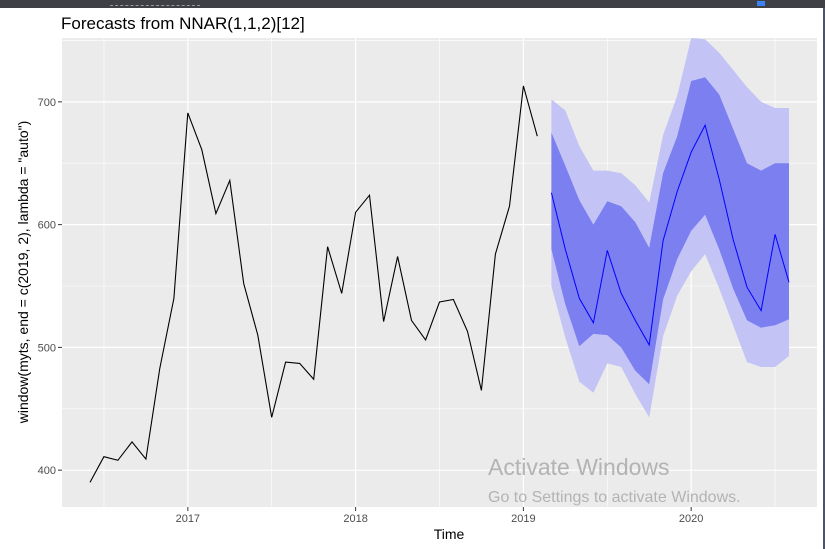 This screenshot has width=825, height=549. What do you see at coordinates (47, 348) in the screenshot?
I see `y-tick-label: 500` at bounding box center [47, 348].